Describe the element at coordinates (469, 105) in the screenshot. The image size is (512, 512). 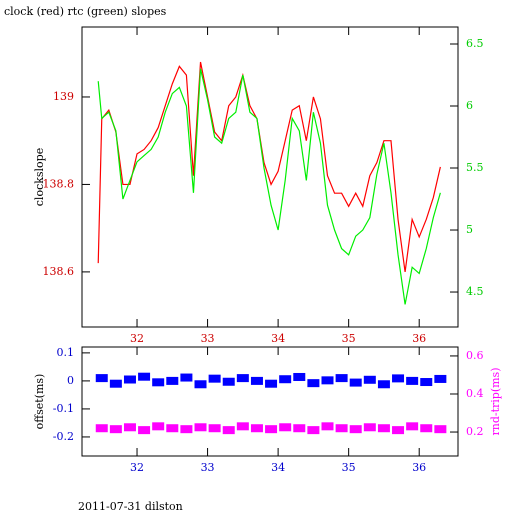
I see `y2-tick-label: 6` at that location.